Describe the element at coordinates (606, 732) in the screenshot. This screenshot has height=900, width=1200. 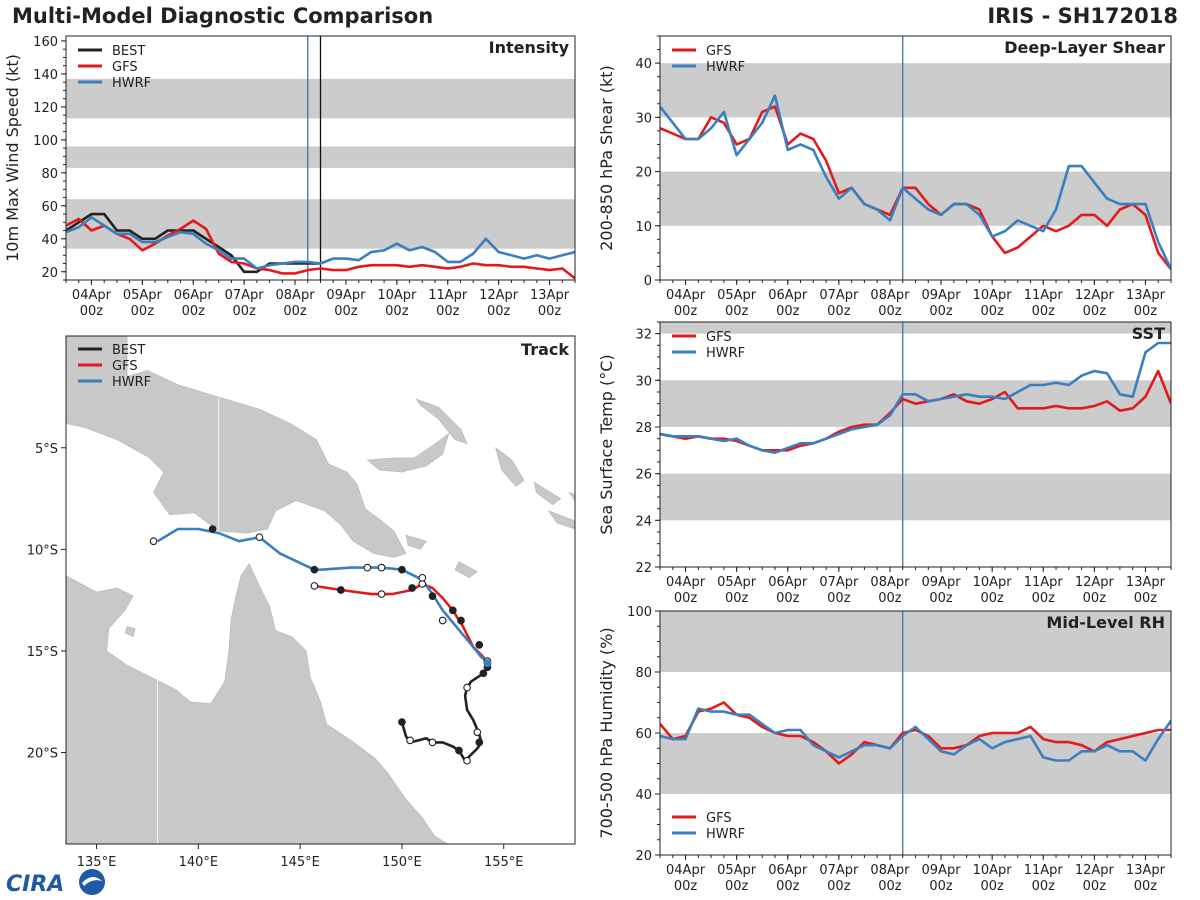
I see `rh-ylabel: 700-500 hPa Humidity (%)` at that location.